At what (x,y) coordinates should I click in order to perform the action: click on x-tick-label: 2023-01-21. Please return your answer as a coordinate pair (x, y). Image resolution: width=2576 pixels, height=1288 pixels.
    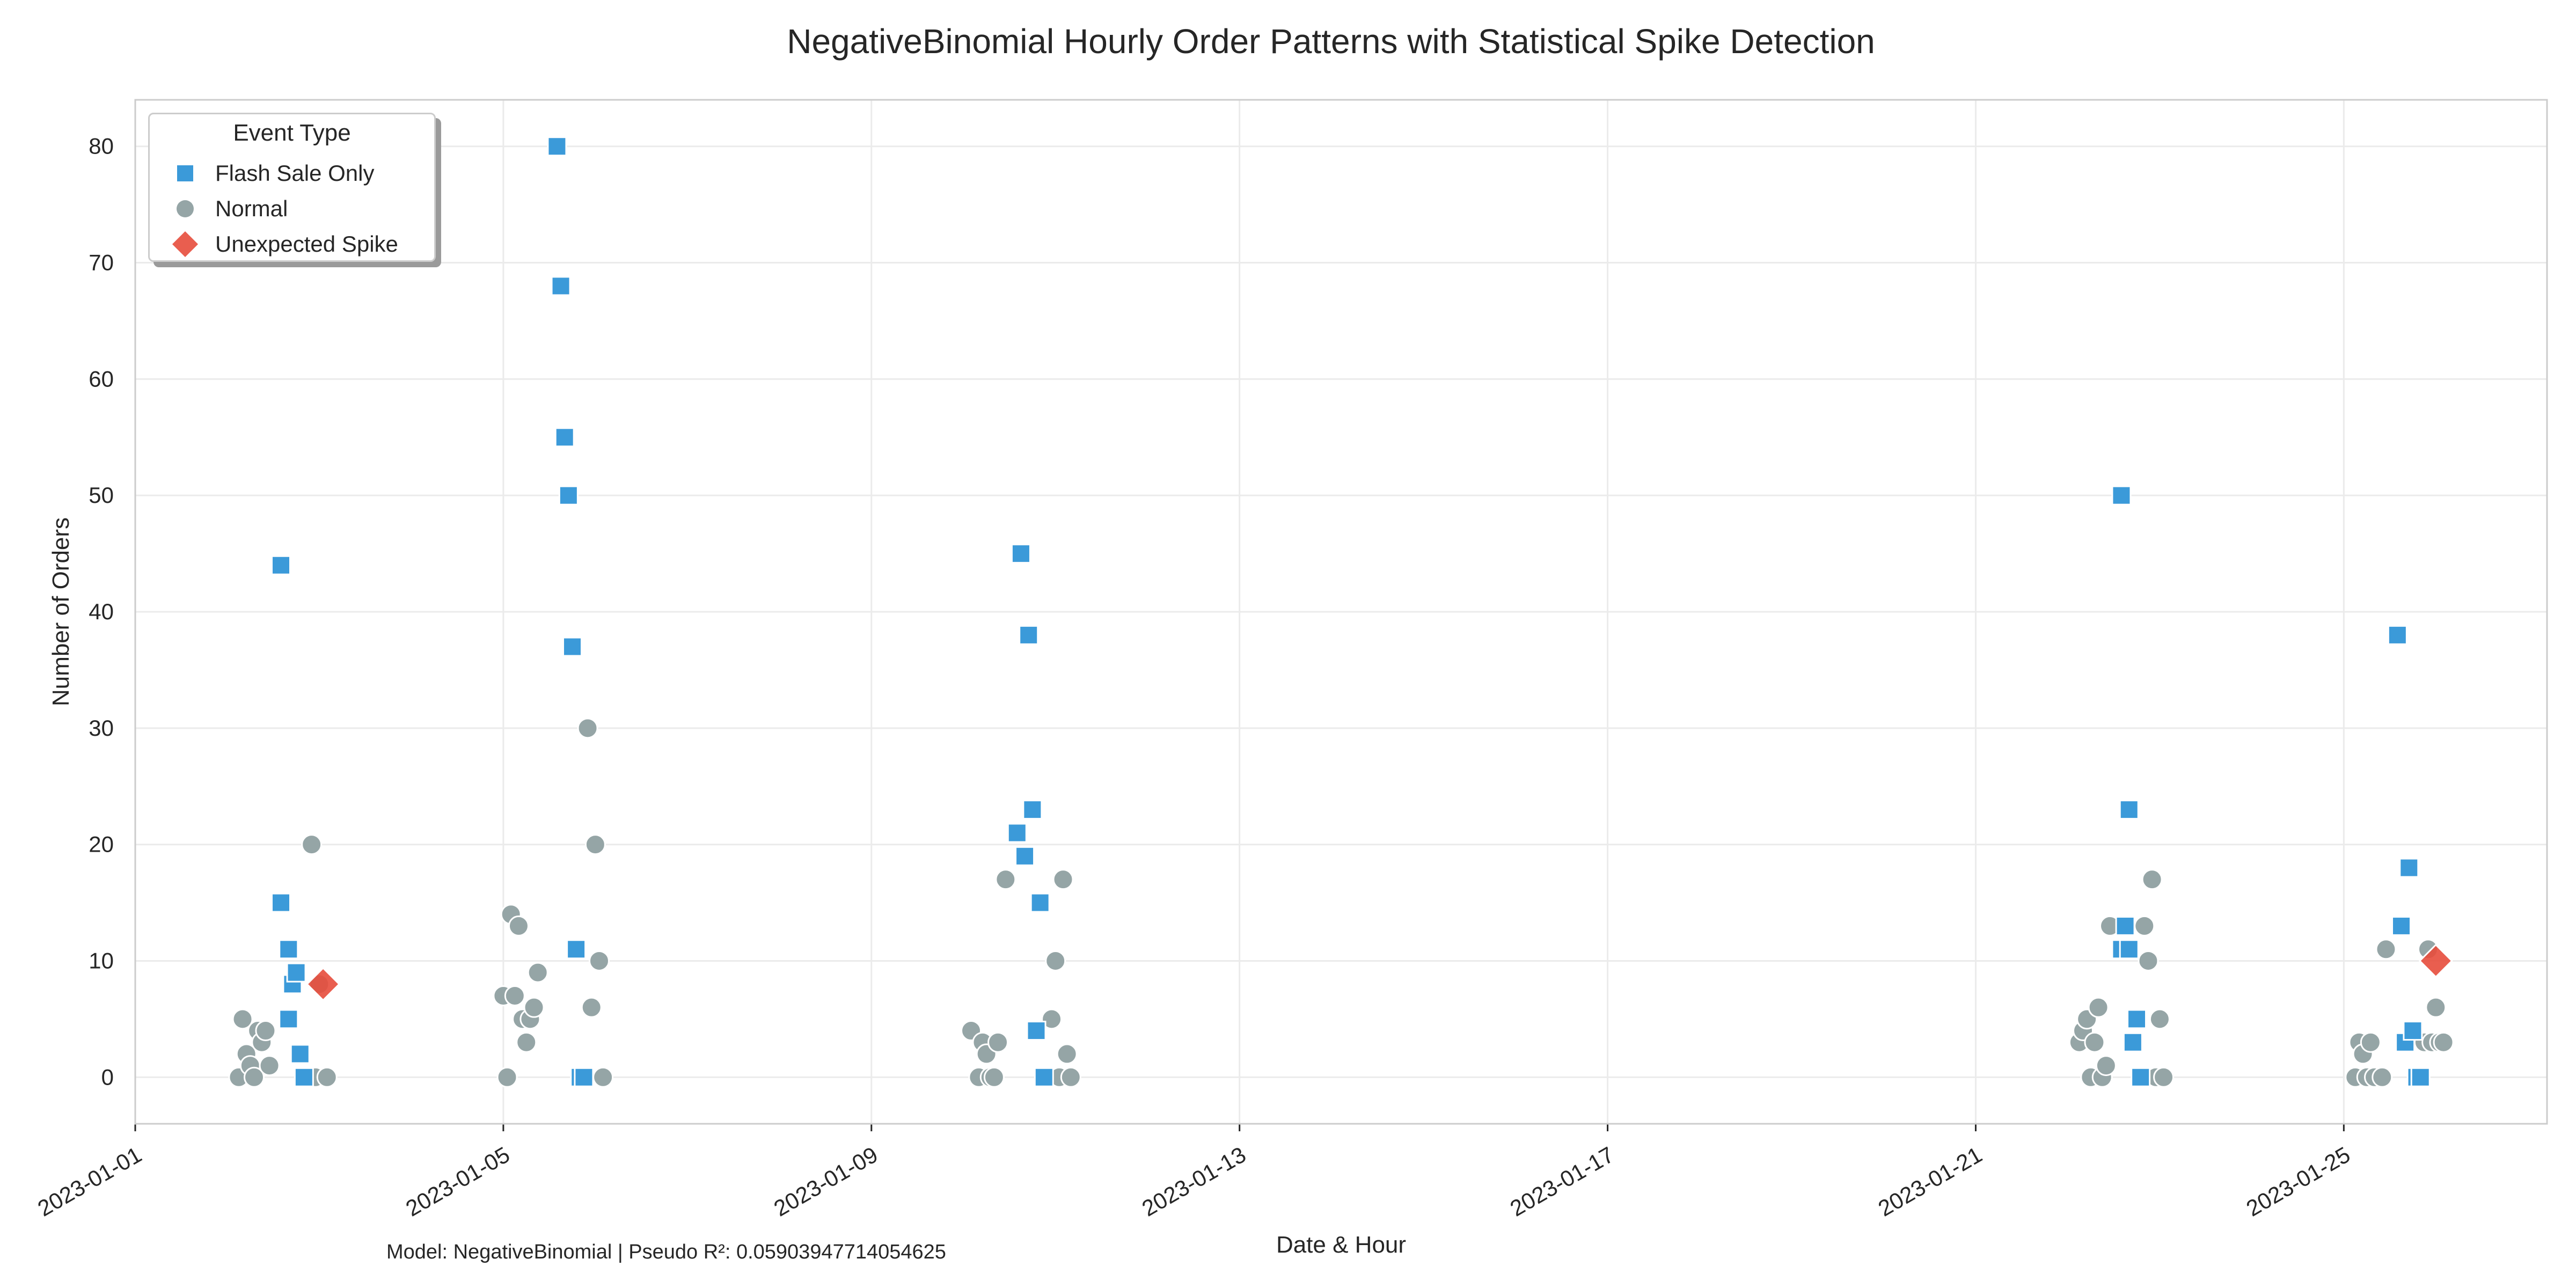
    Looking at the image, I should click on (1930, 1181).